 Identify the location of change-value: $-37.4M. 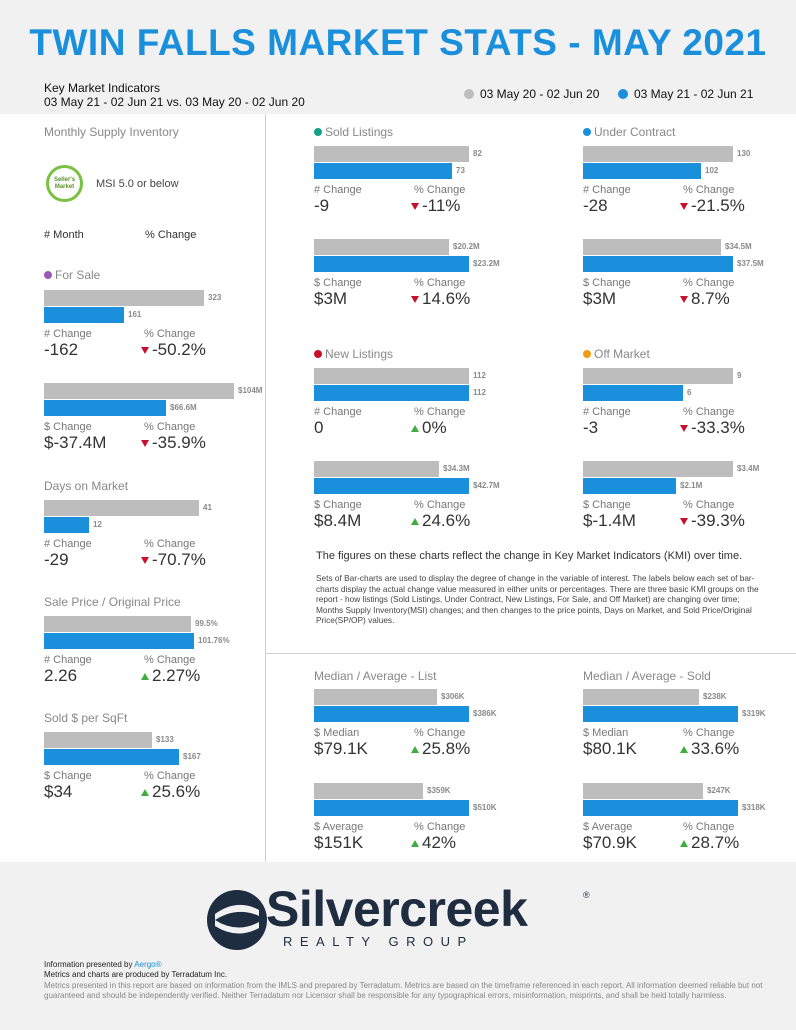
(75, 442).